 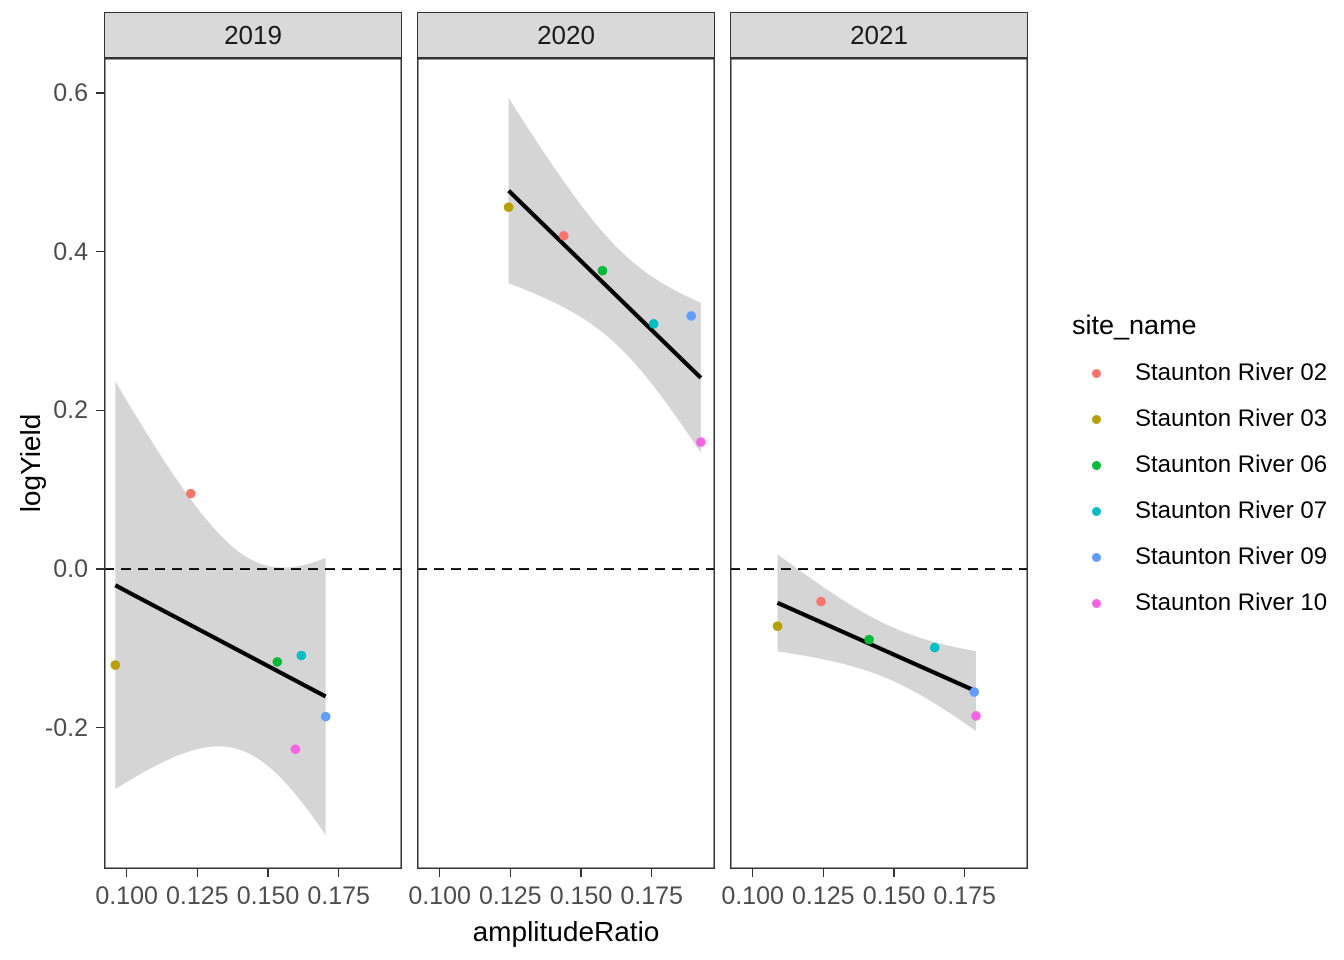 I want to click on legend-item-label: Staunton River 02, so click(x=1231, y=372).